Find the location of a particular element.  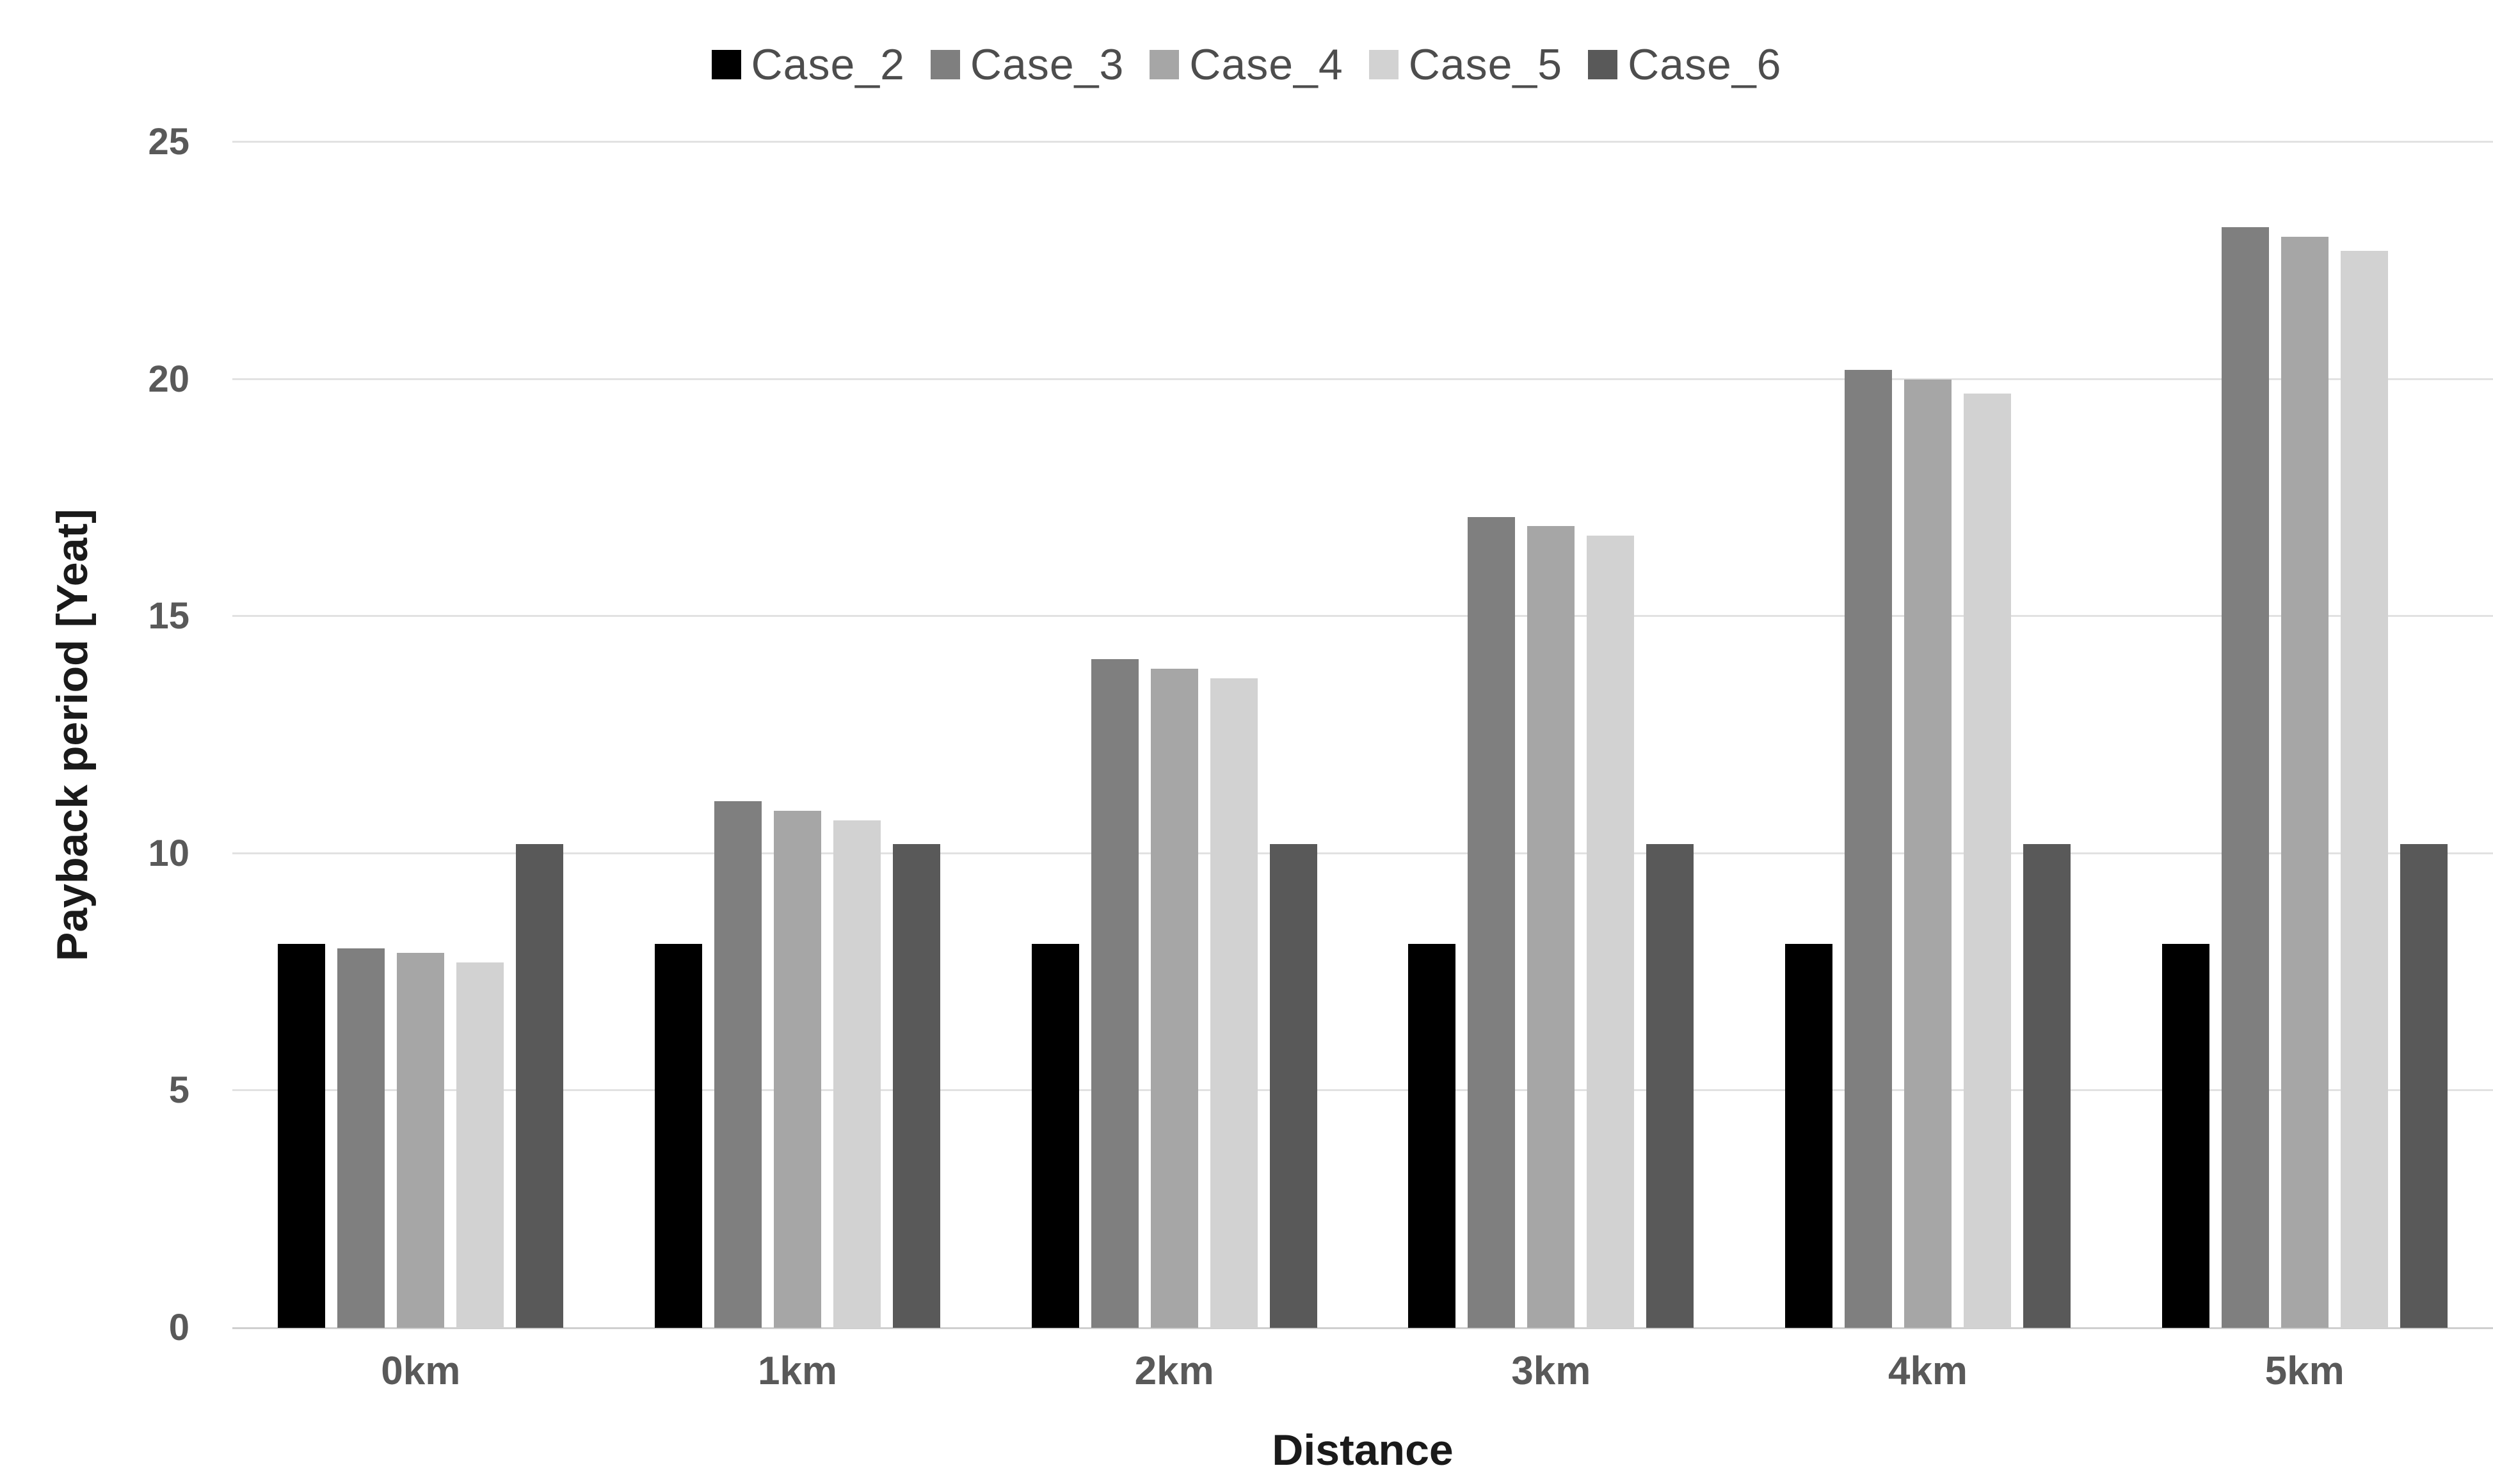

legend-label-case_2: Case_2 is located at coordinates (828, 64).